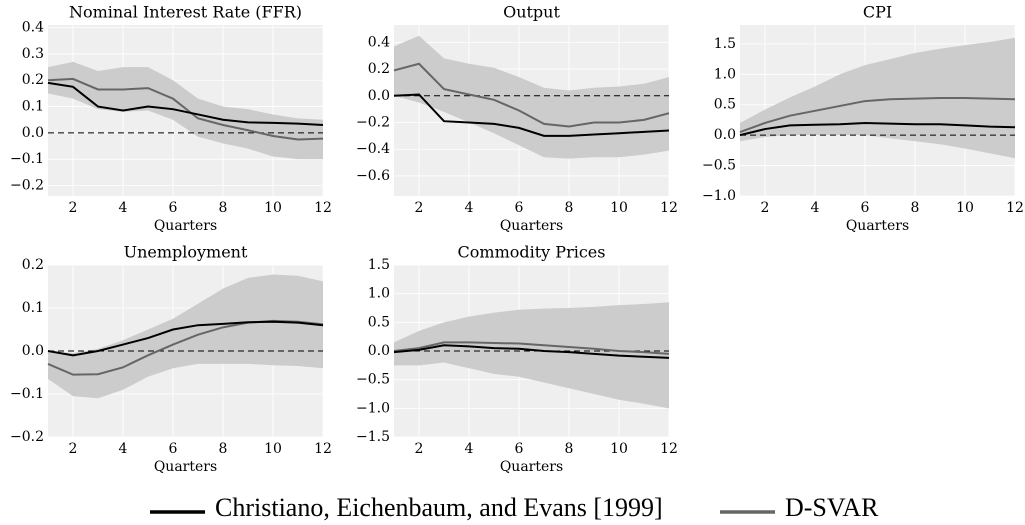 This screenshot has width=1025, height=525. Describe the element at coordinates (531, 12) in the screenshot. I see `chart-title: Output` at that location.